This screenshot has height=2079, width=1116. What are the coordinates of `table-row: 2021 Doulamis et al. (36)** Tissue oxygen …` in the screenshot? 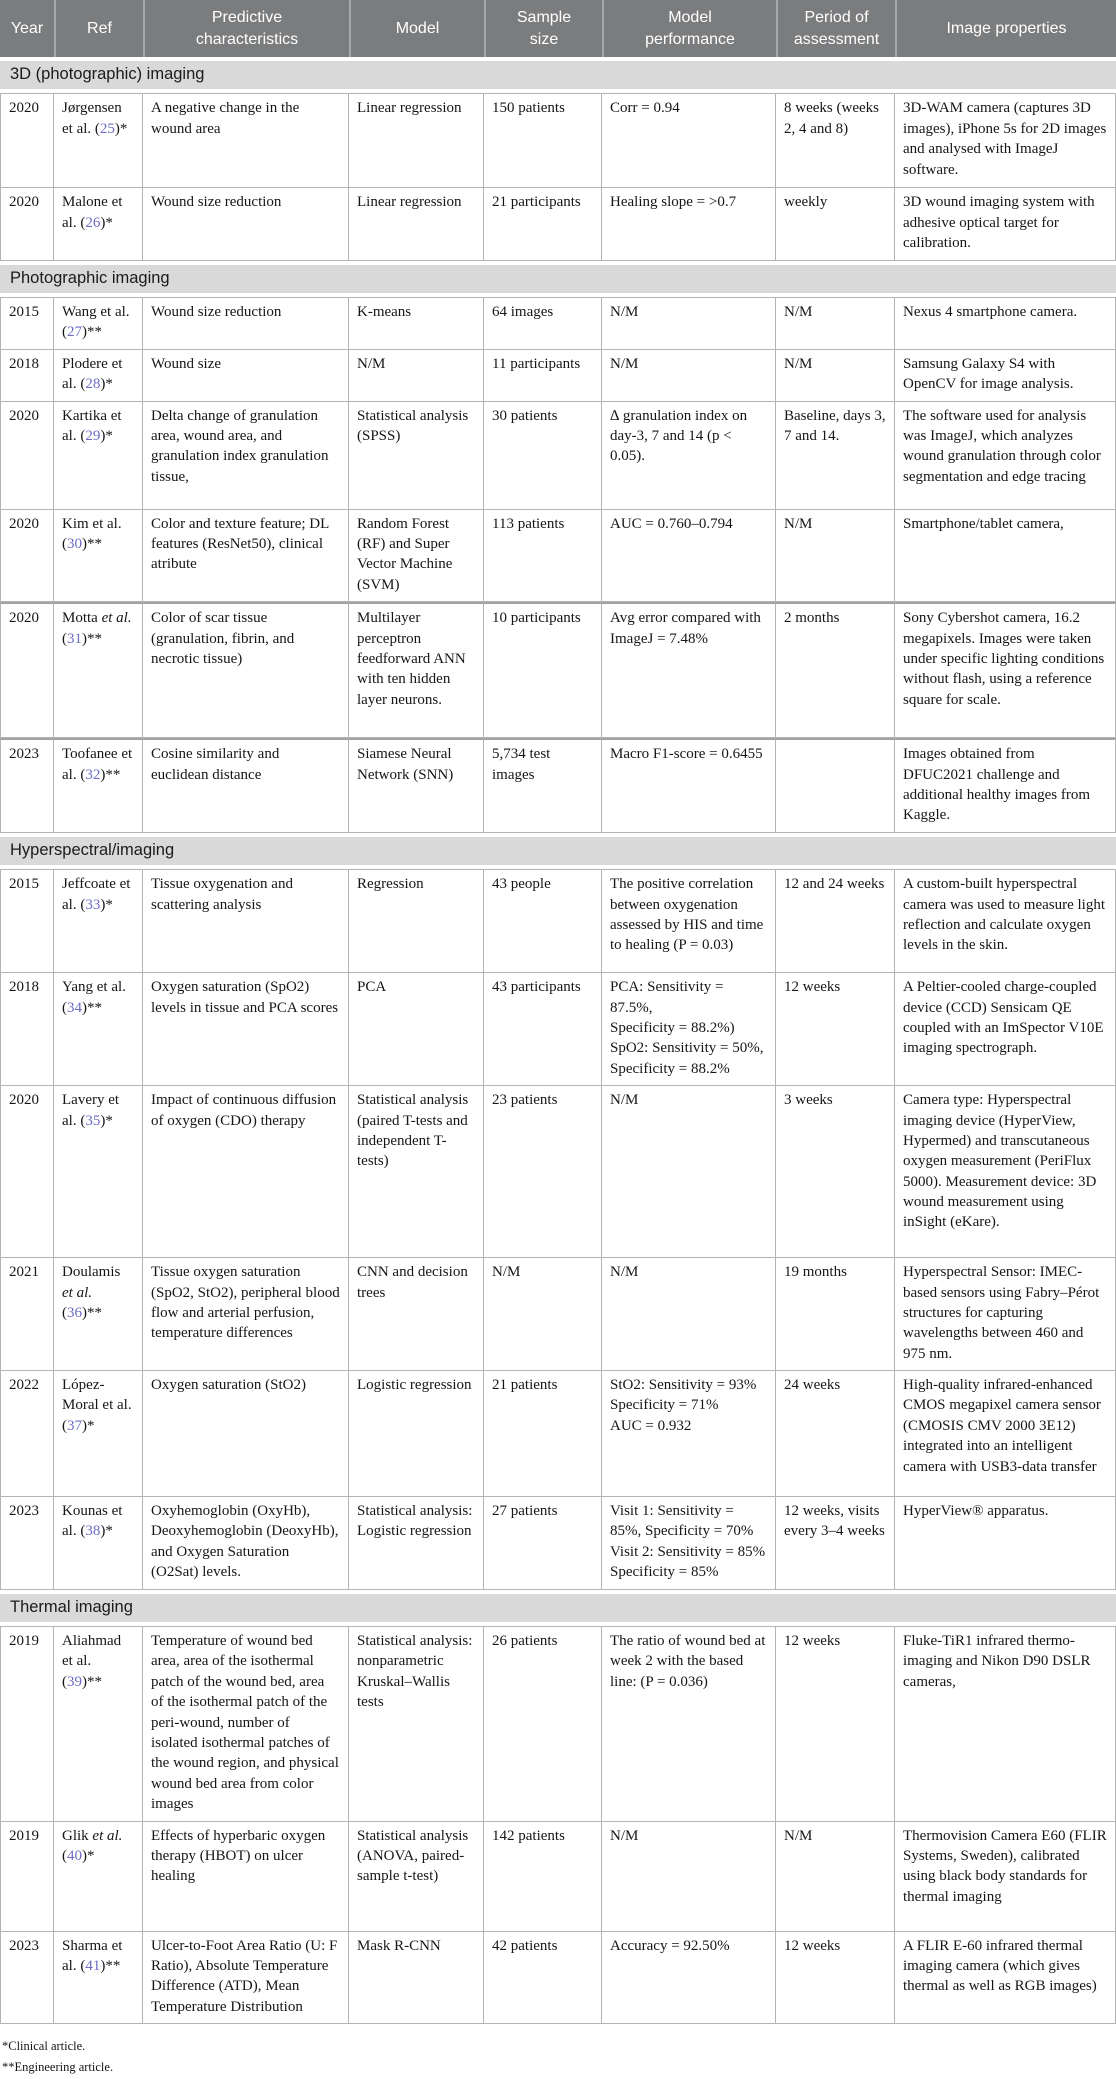 It's located at (558, 1315).